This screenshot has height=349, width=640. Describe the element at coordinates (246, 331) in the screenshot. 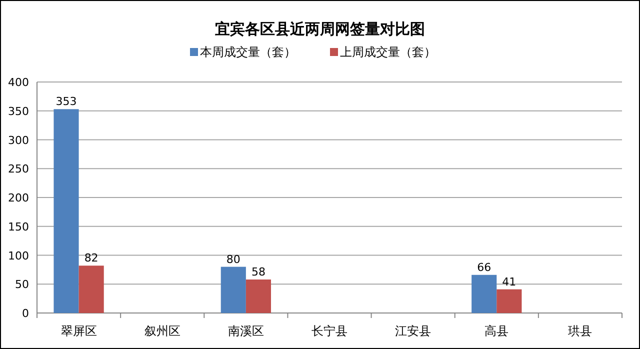

I see `x-tick-label: 南溪区` at that location.